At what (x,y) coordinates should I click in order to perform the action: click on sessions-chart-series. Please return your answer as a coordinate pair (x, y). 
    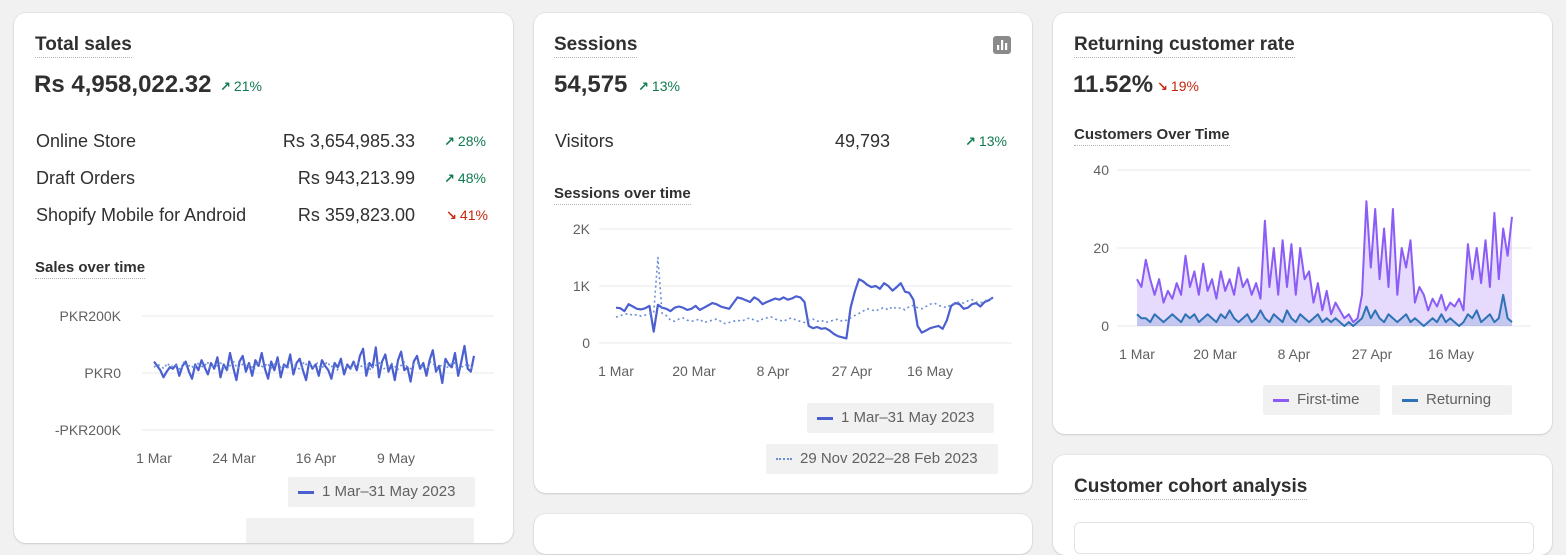
    Looking at the image, I should click on (804, 298).